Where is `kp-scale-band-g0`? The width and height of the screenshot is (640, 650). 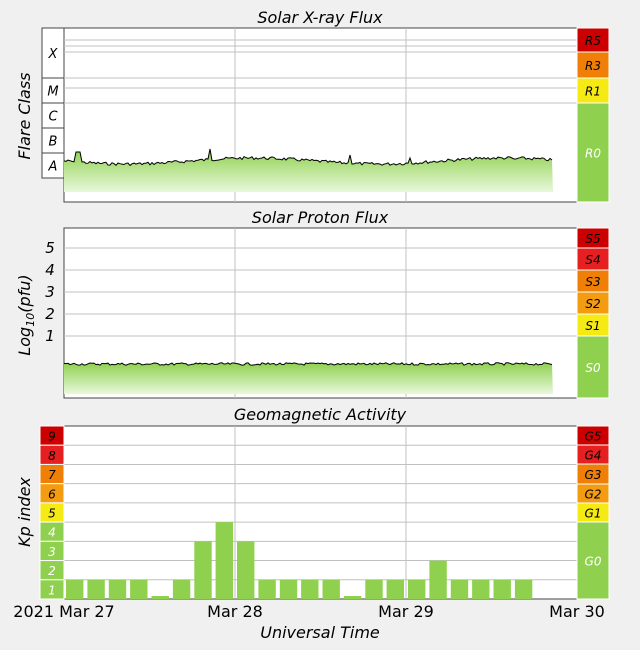 kp-scale-band-g0 is located at coordinates (593, 560).